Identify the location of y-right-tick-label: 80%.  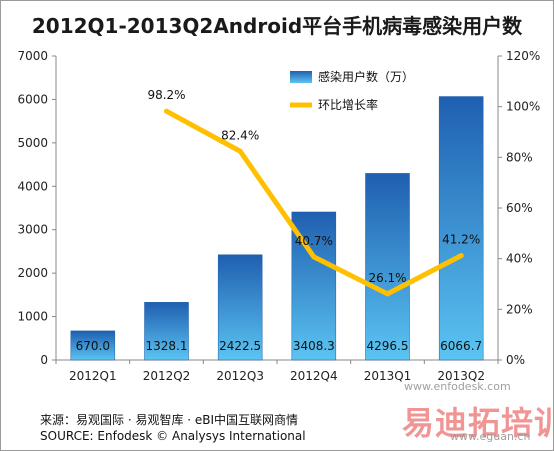
(519, 157).